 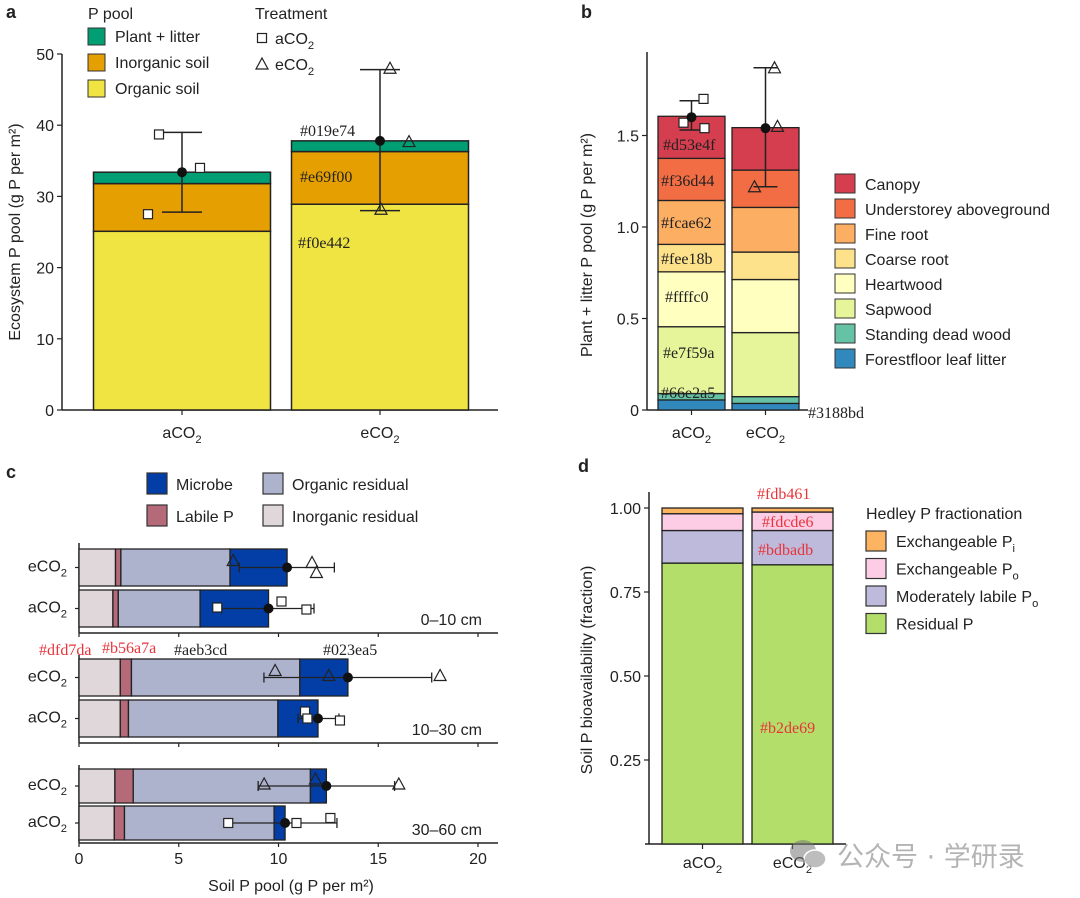 What do you see at coordinates (702, 546) in the screenshot?
I see `bar-segment-moderately-labile-p-o` at bounding box center [702, 546].